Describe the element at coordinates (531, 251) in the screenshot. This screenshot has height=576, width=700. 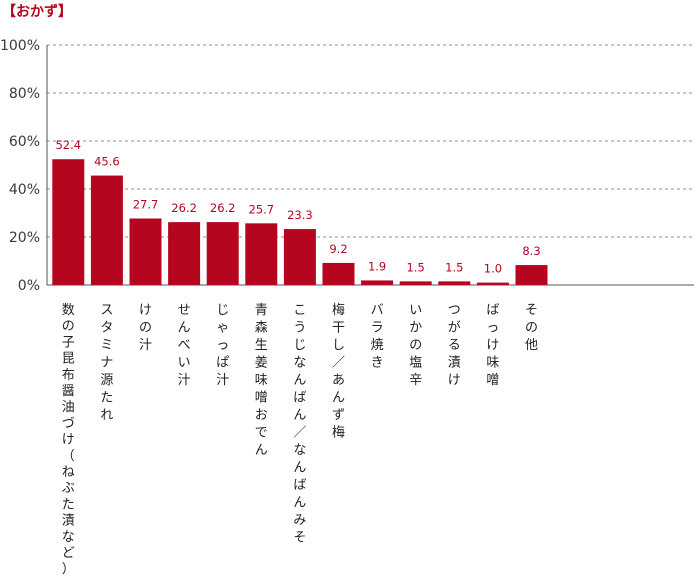
I see `data-label: 8.3` at that location.